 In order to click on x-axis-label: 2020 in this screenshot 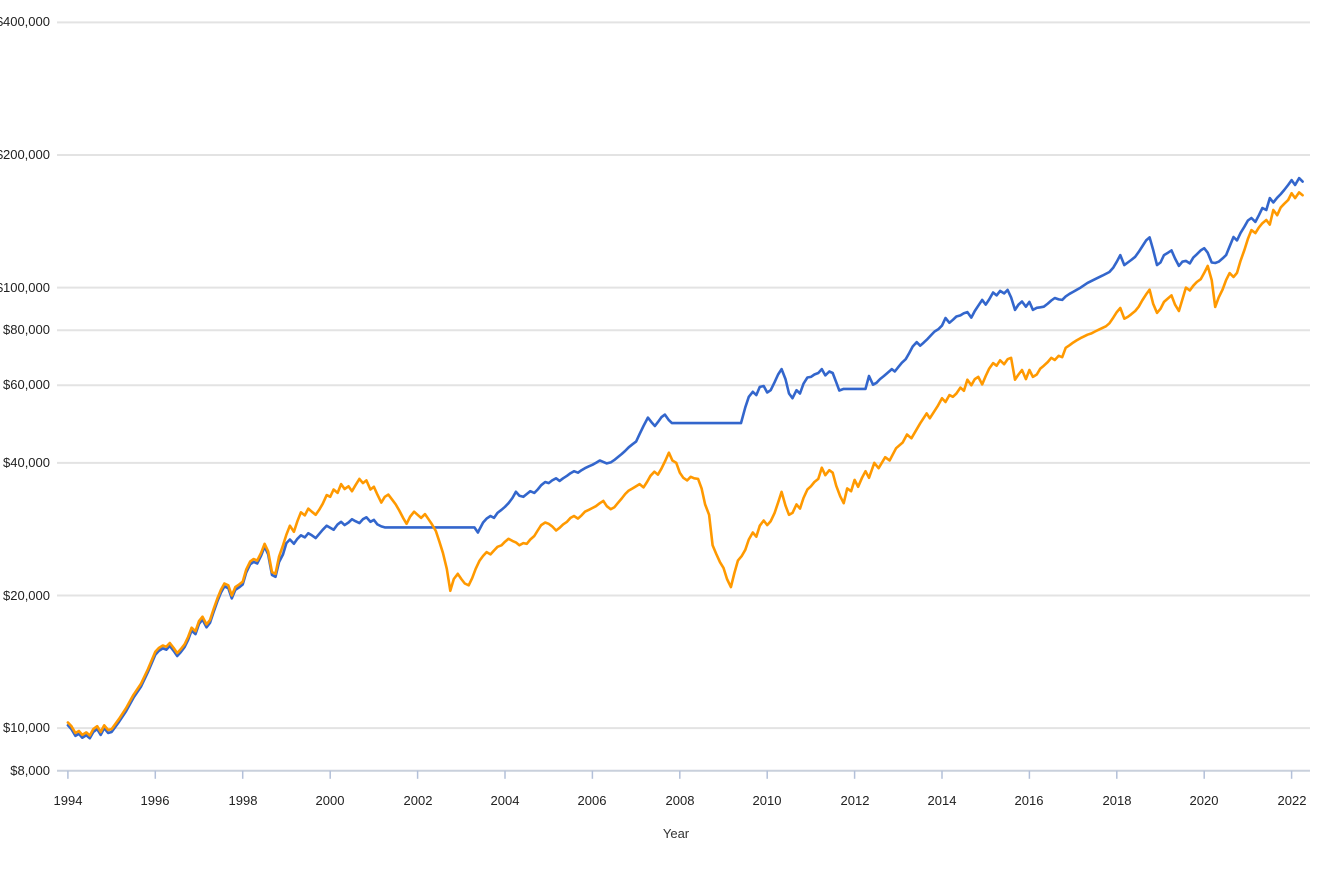, I will do `click(1204, 800)`.